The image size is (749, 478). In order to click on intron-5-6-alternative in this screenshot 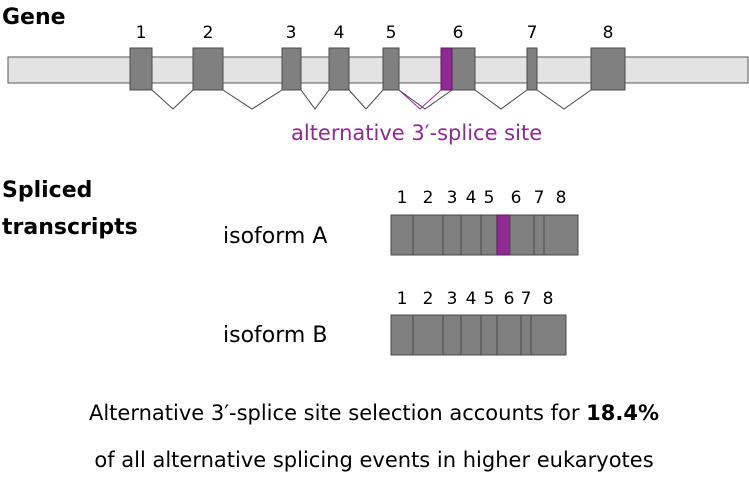, I will do `click(420, 99)`.